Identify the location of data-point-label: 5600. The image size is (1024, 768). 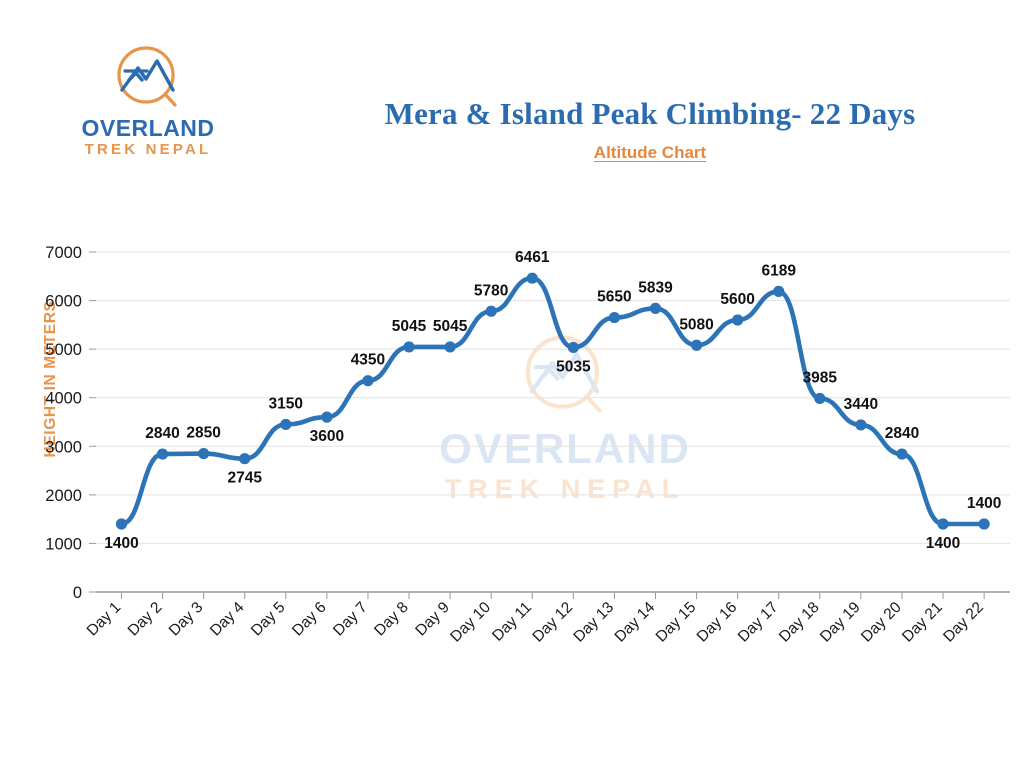
(737, 299).